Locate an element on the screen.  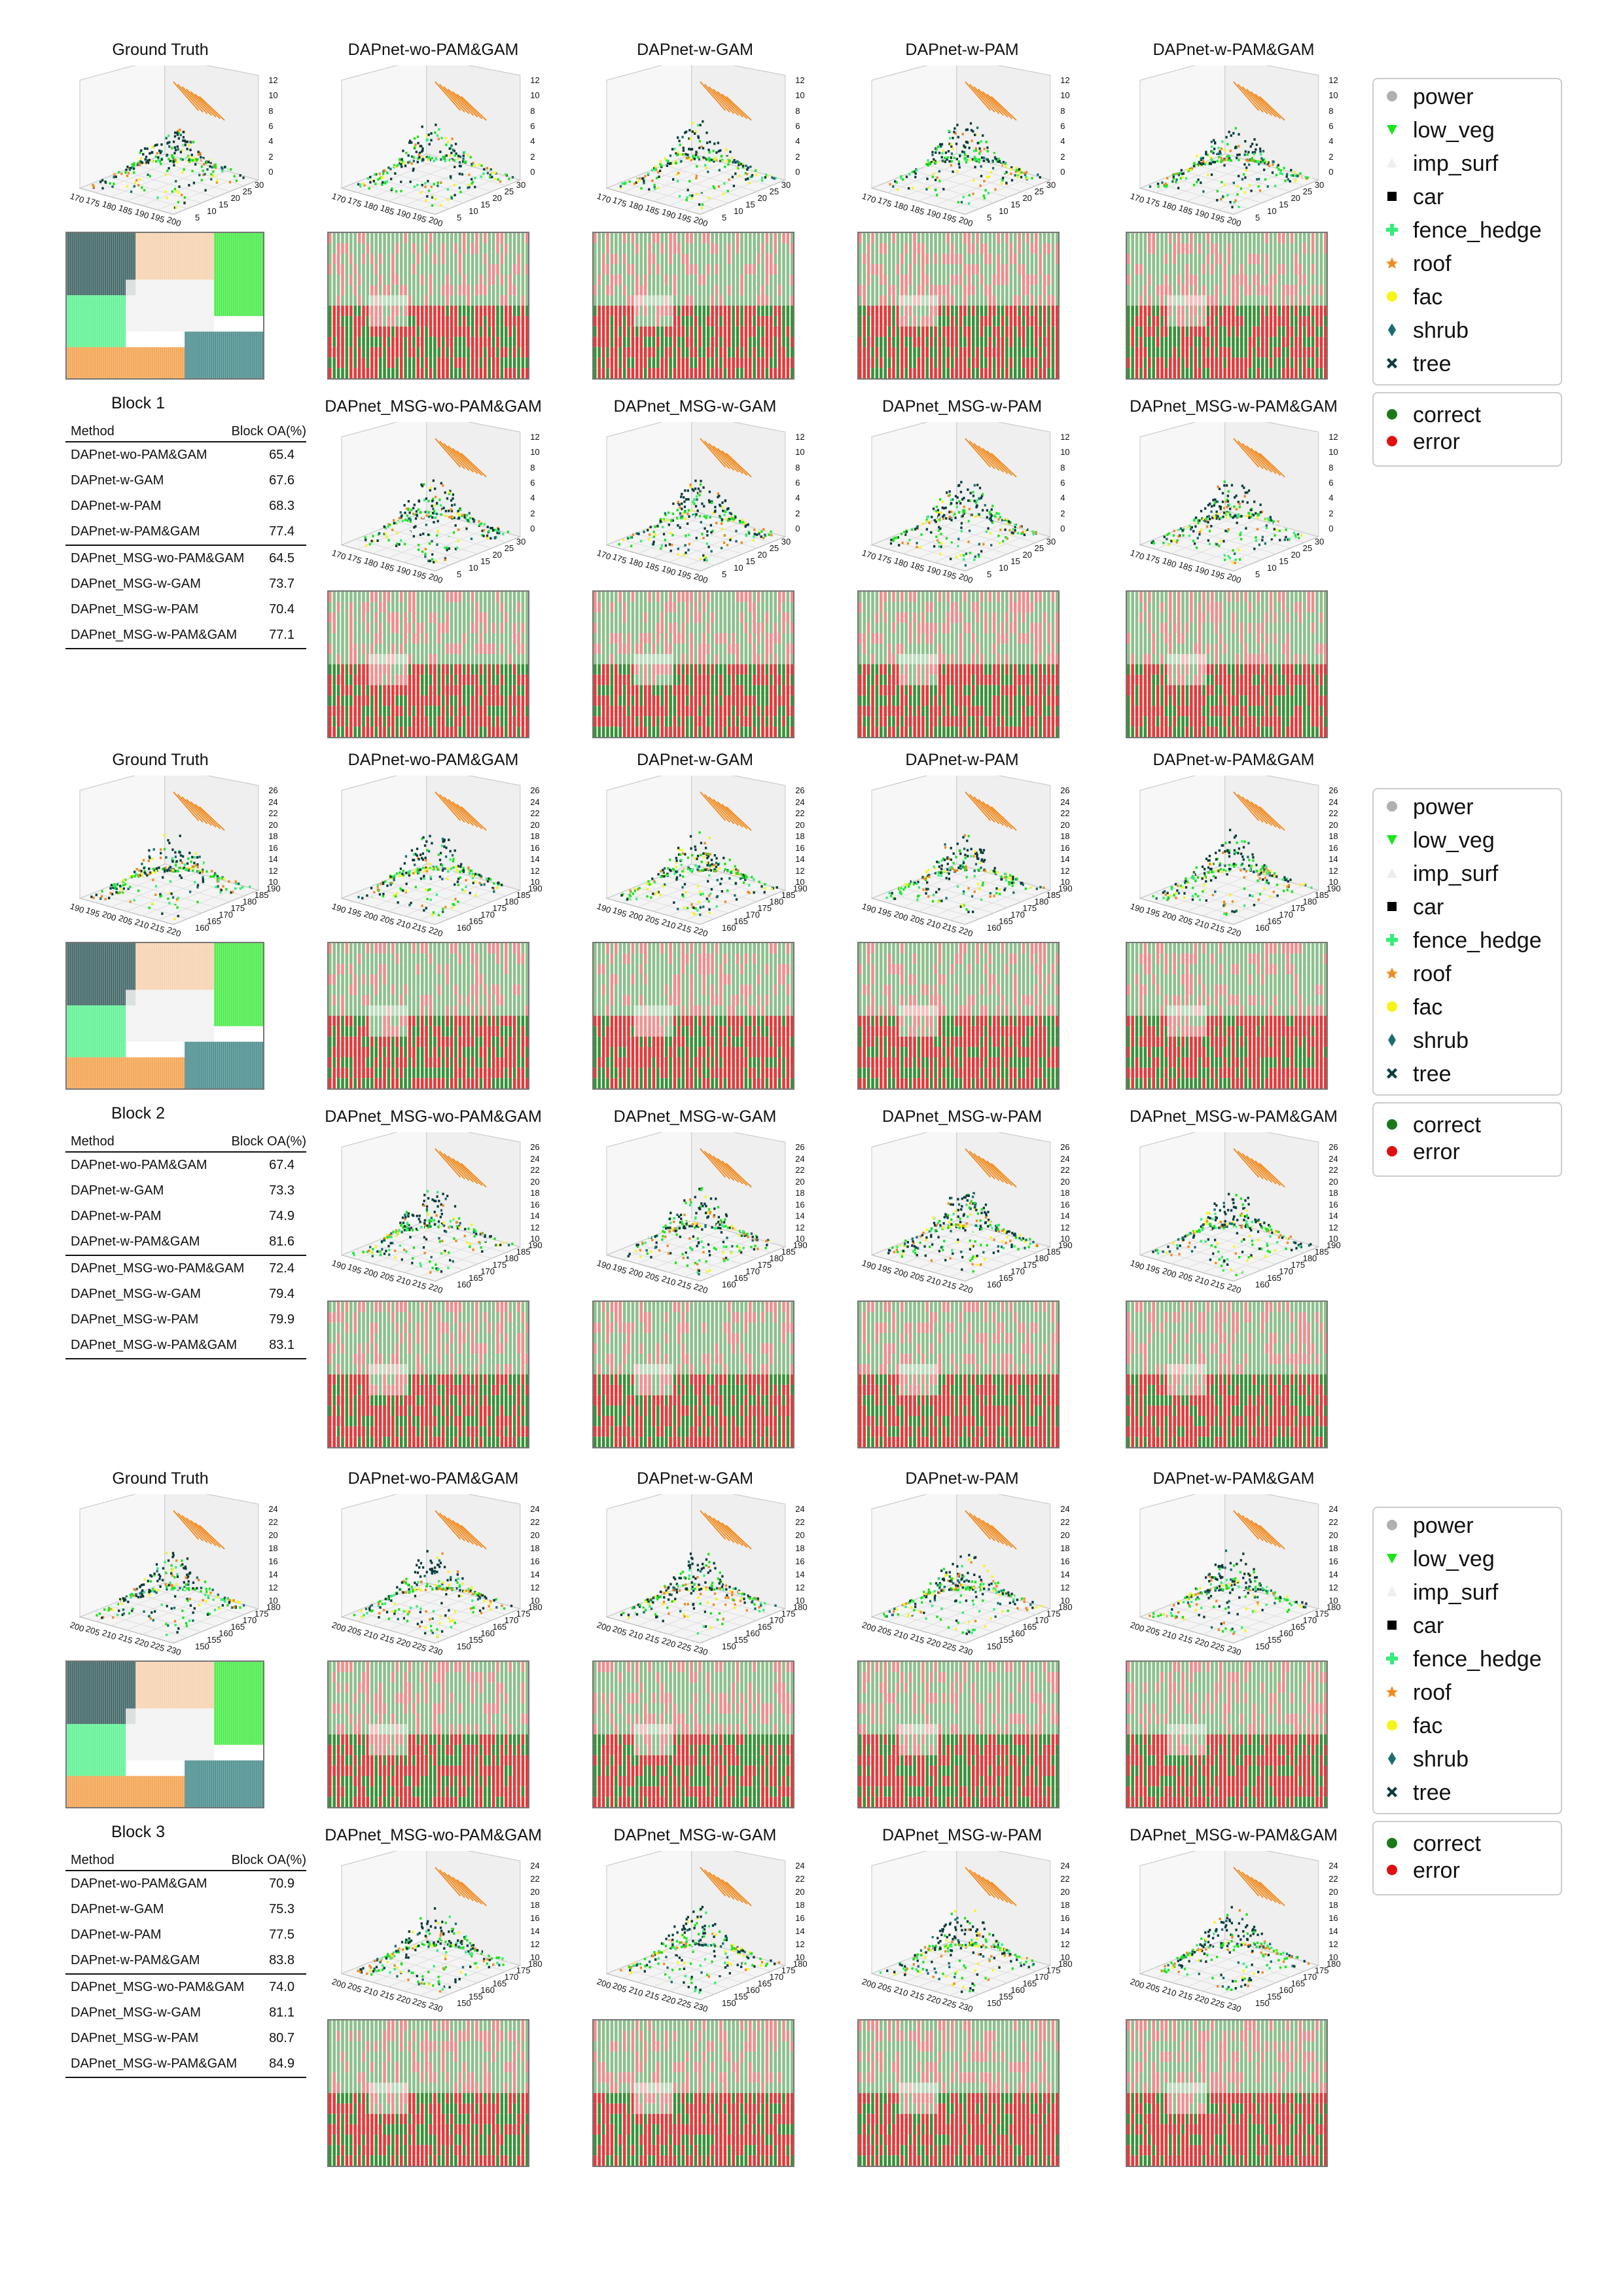
y-tick-label: 160 is located at coordinates (1262, 1284).